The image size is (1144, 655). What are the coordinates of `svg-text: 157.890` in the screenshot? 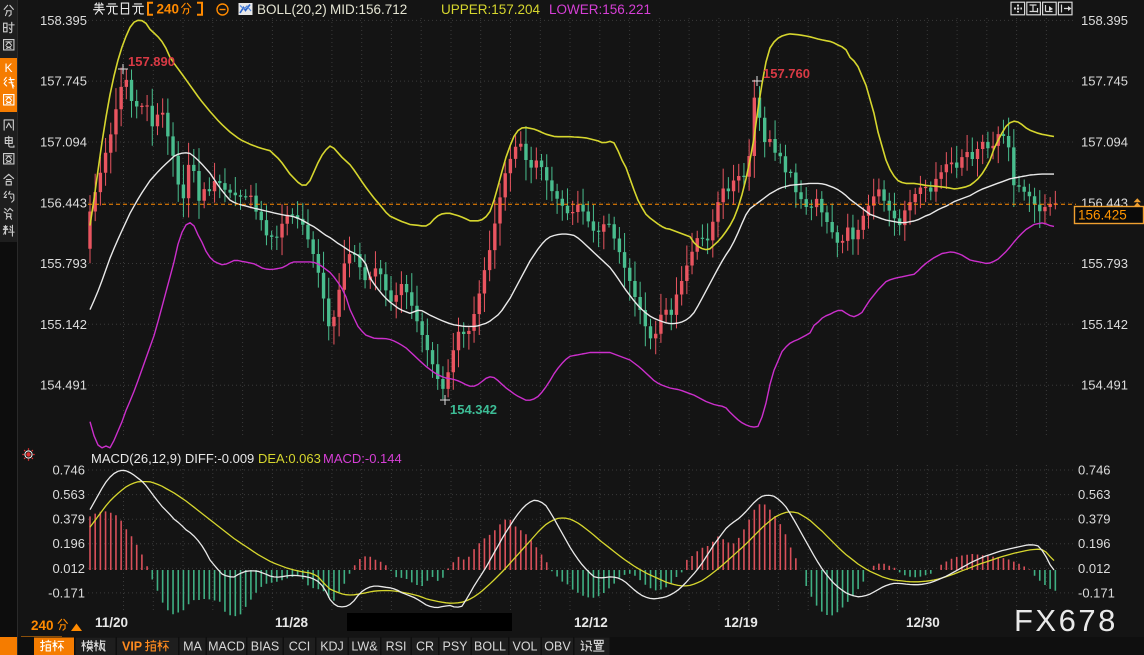 It's located at (151, 61).